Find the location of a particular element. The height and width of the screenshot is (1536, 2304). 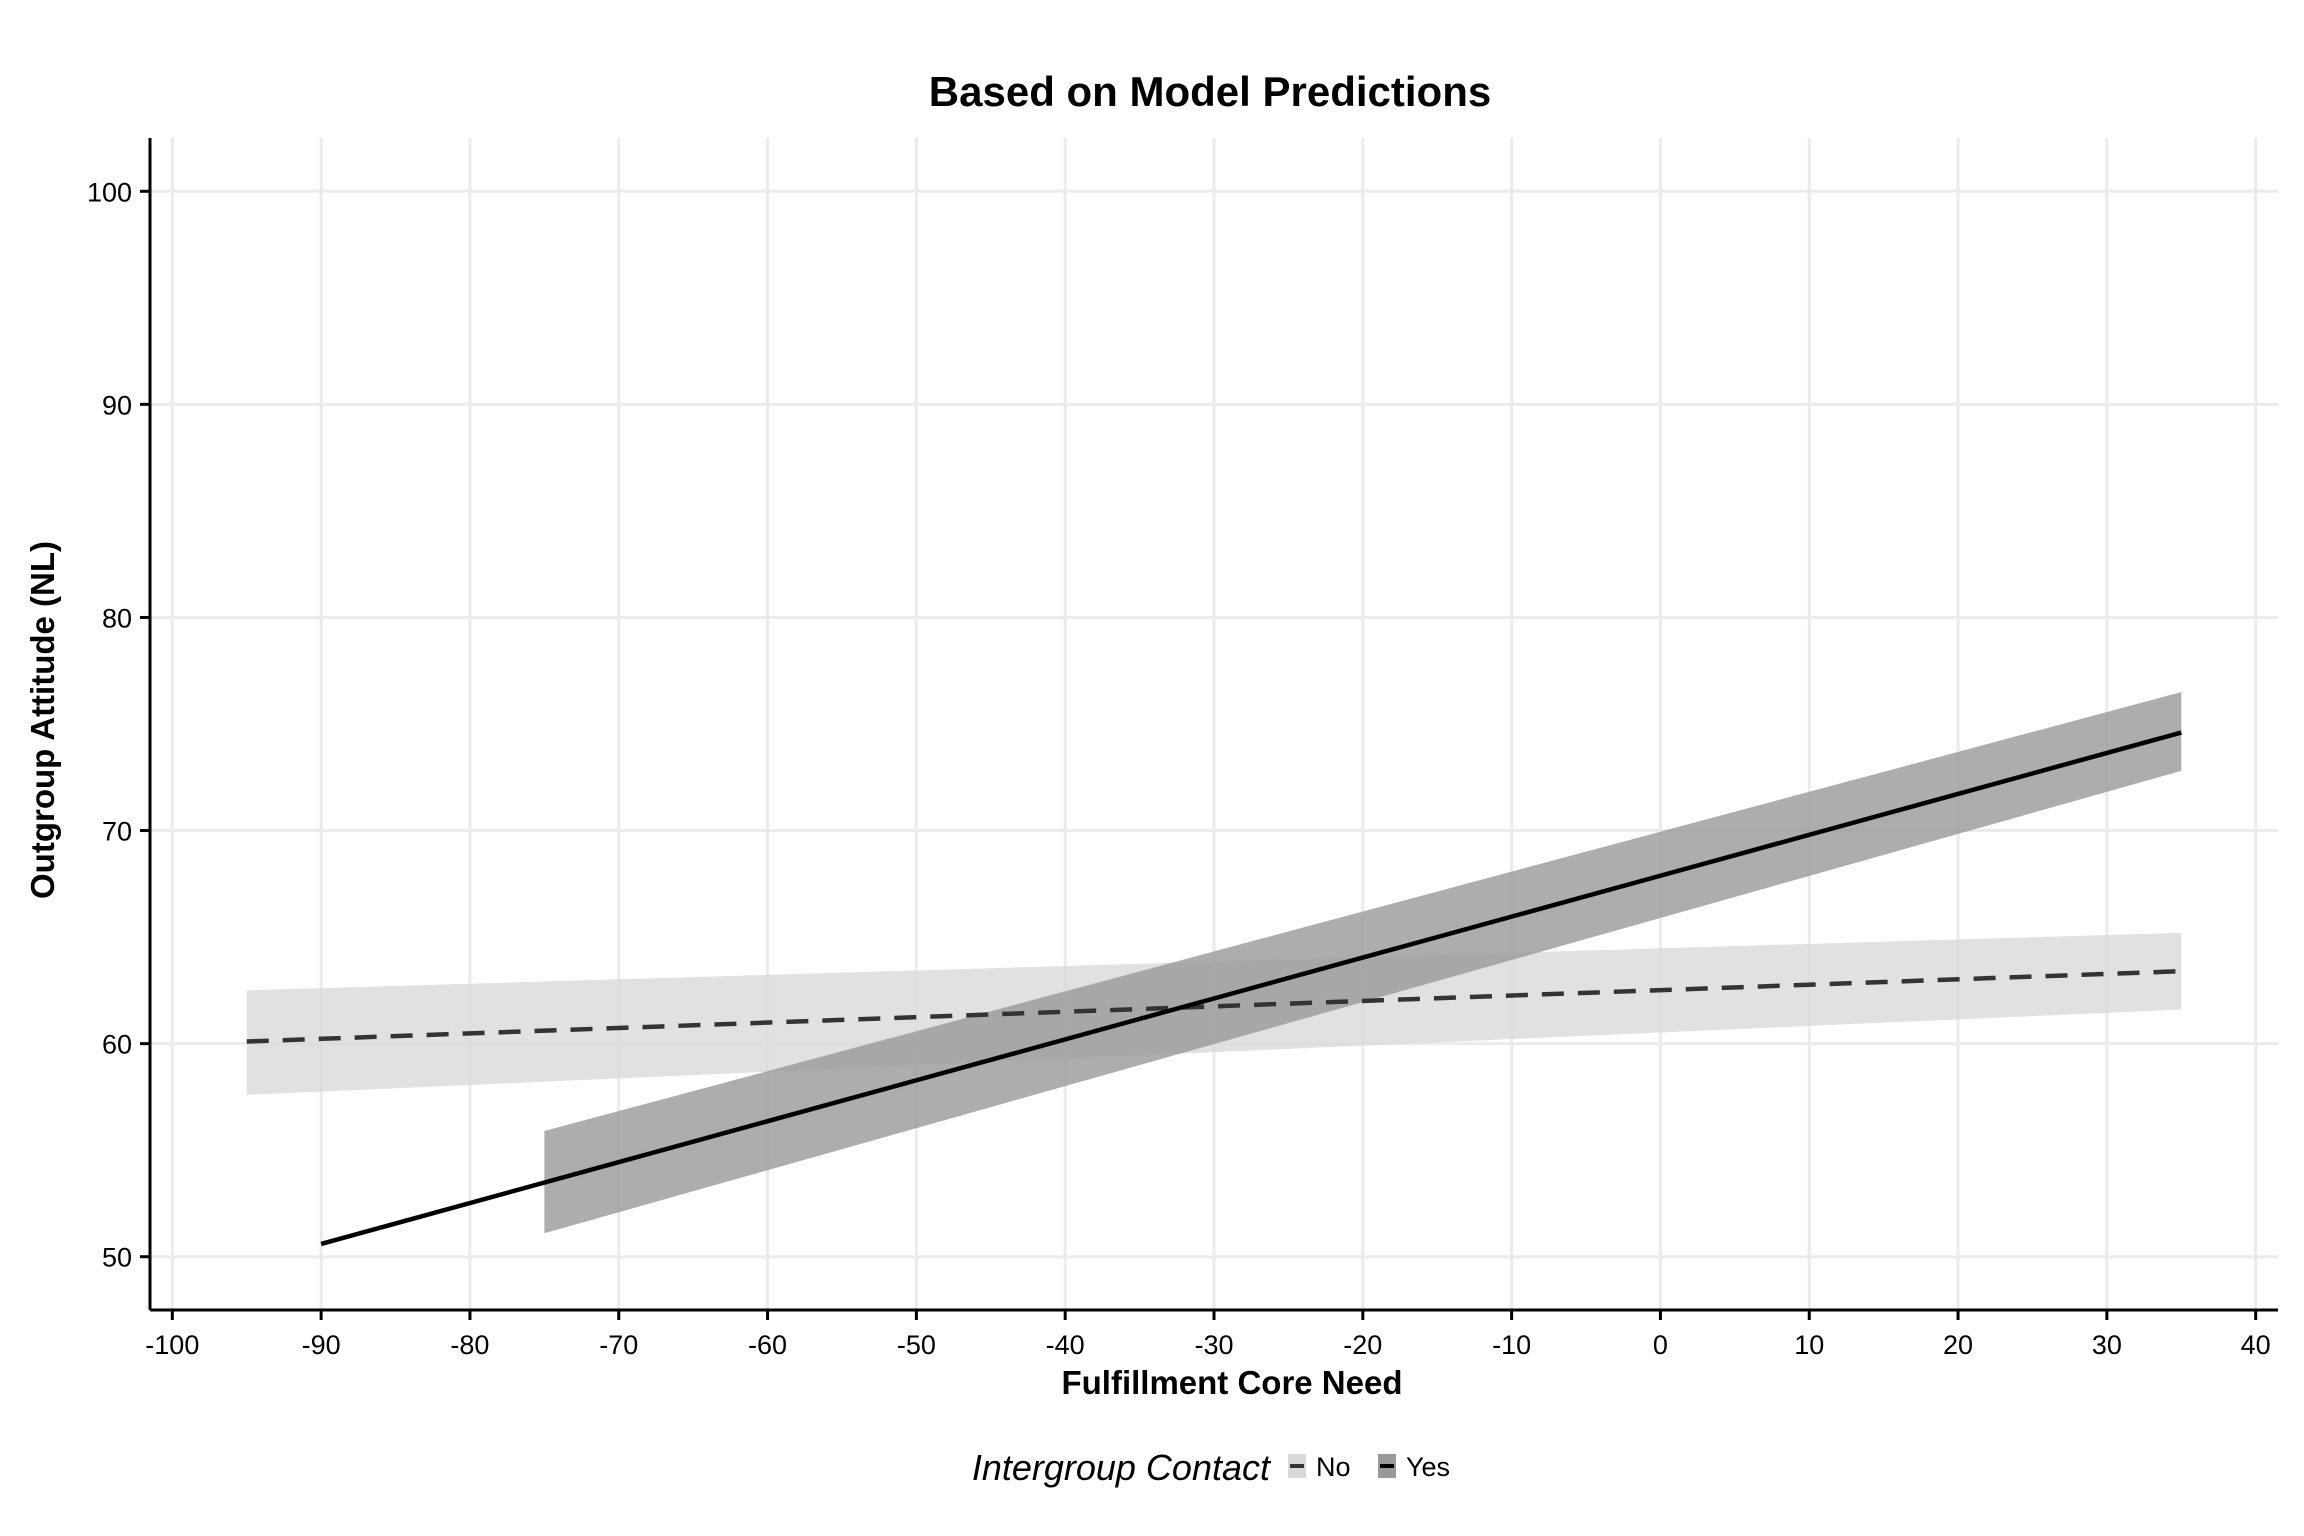

x-axis-title: Fulfillment Core Need is located at coordinates (1231, 1382).